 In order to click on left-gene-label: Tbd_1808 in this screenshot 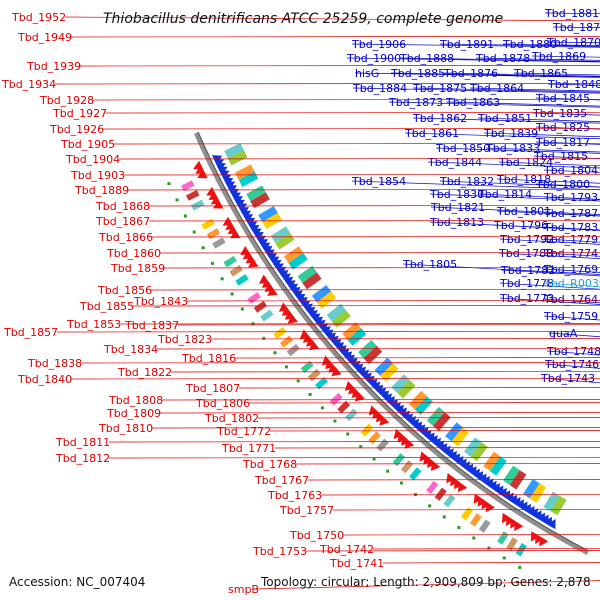, I will do `click(135, 400)`.